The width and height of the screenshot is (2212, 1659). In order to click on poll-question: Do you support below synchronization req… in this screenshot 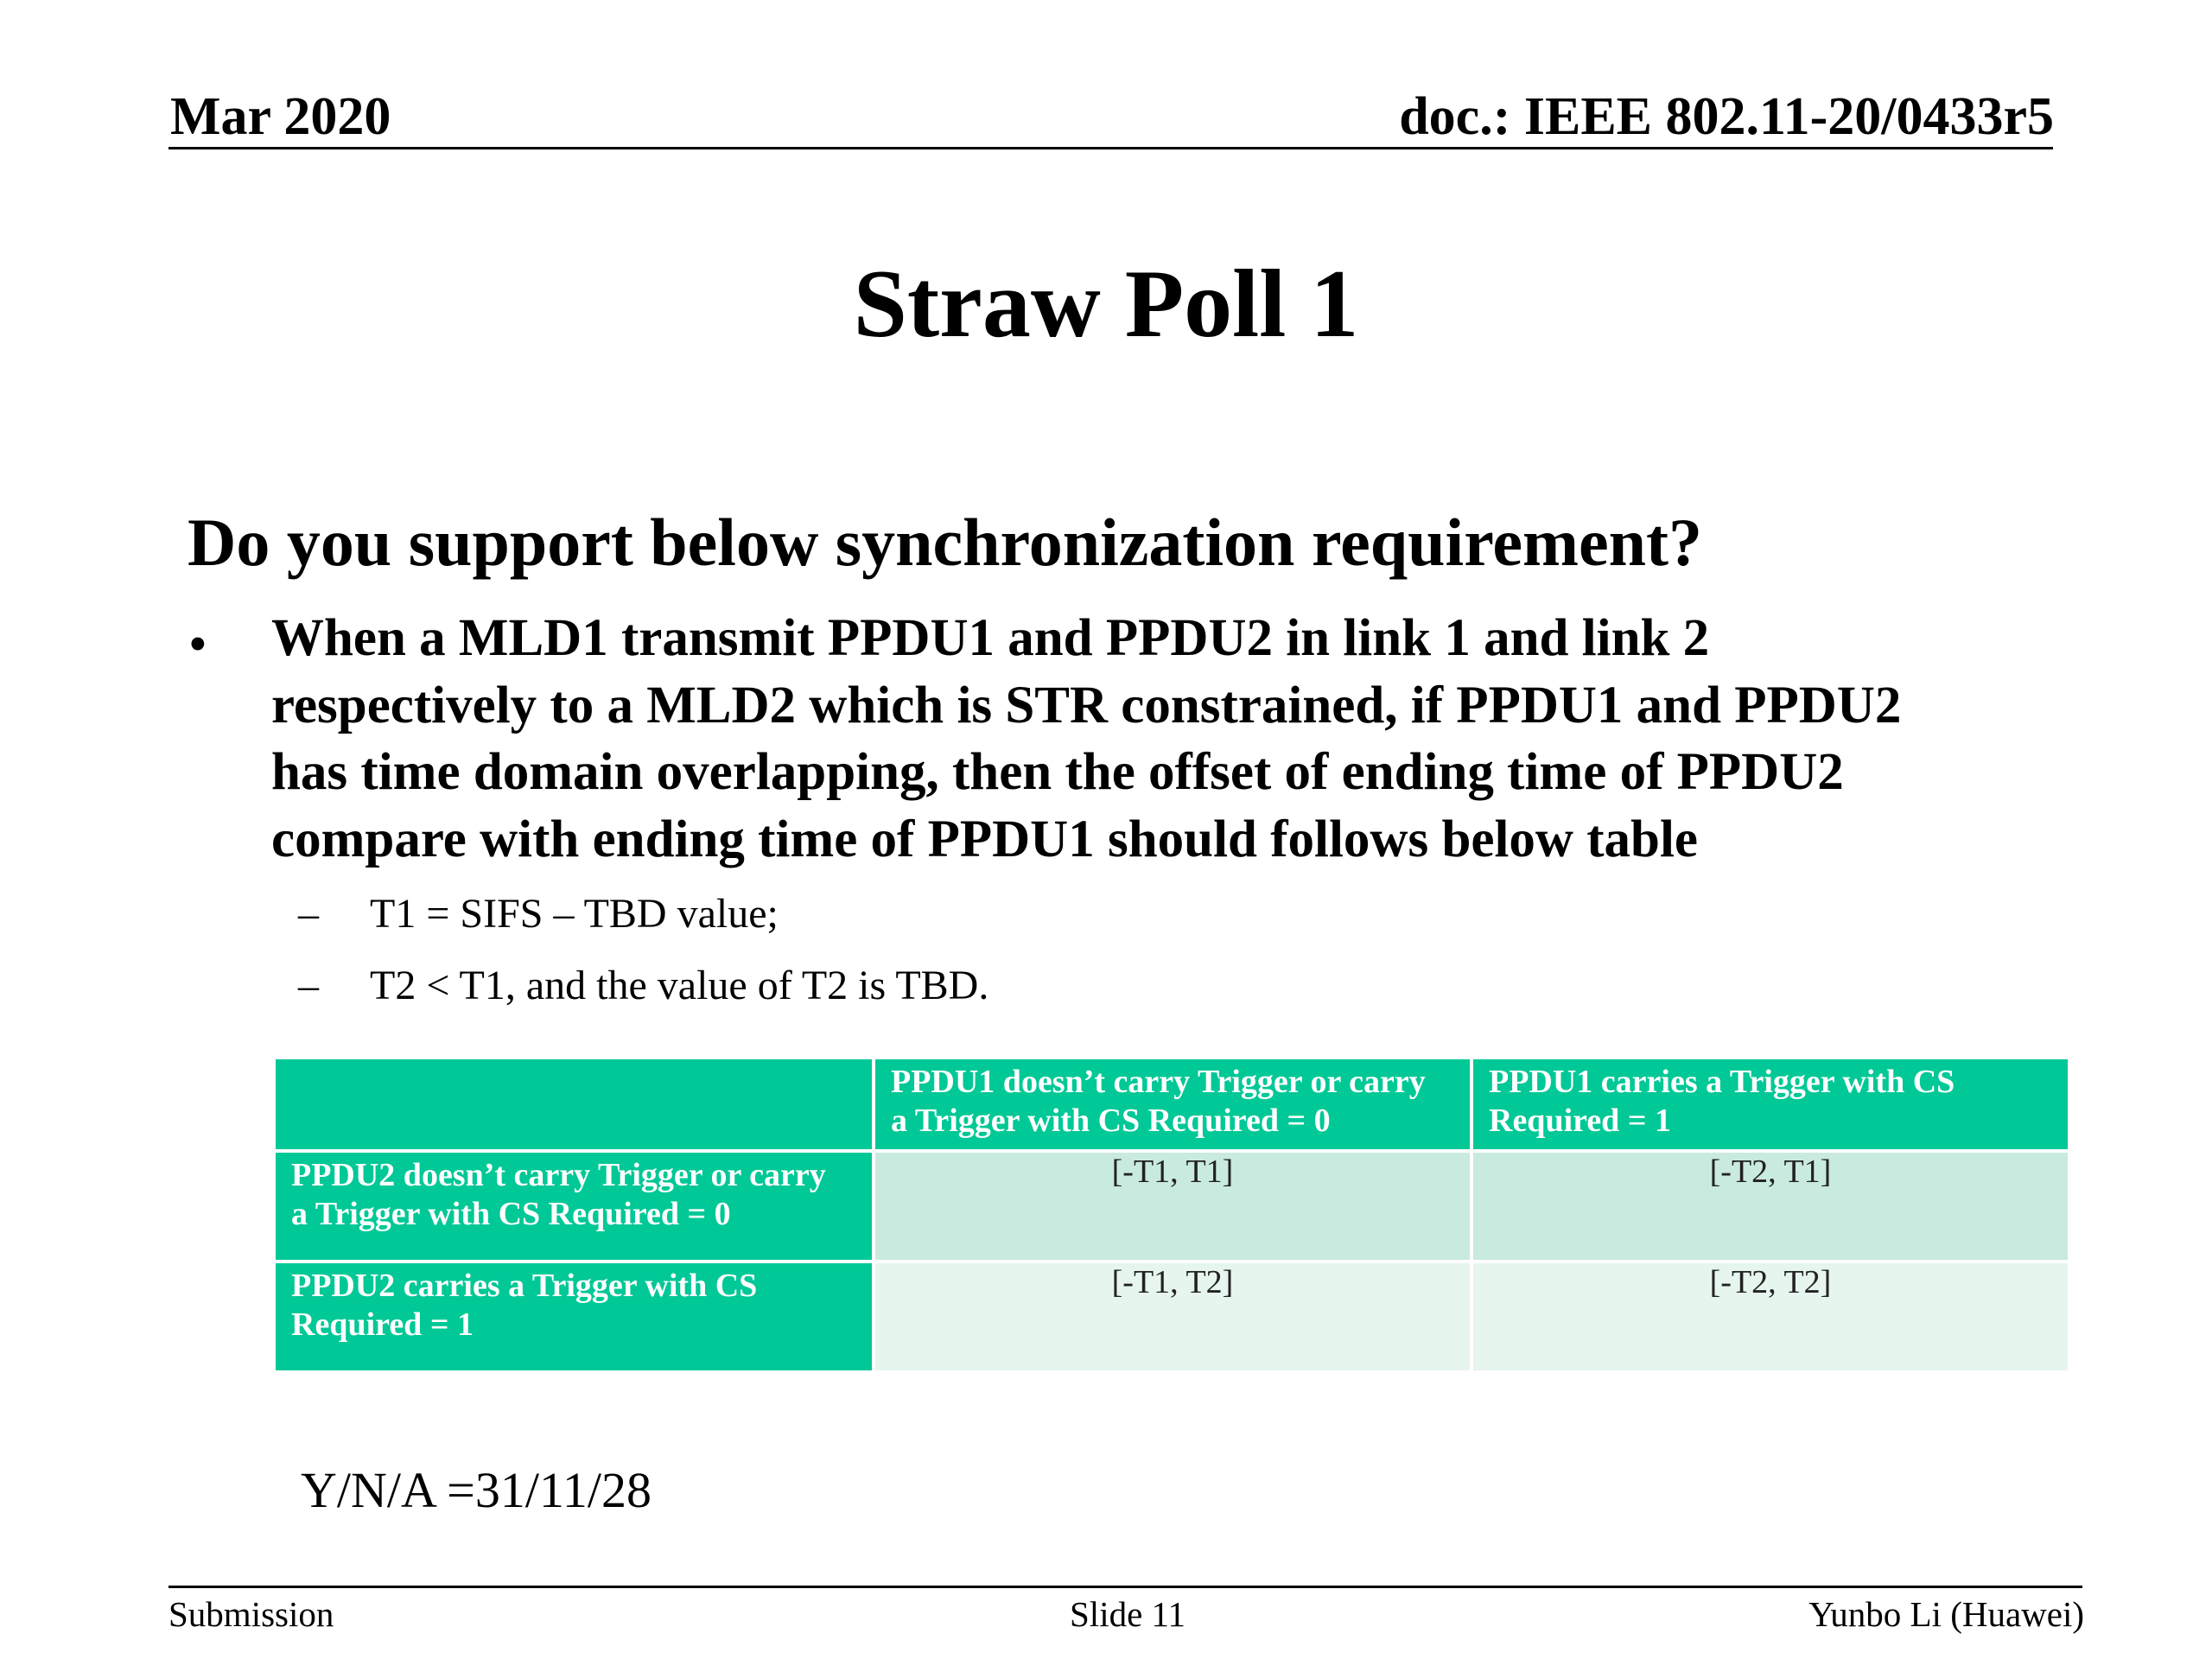, I will do `click(945, 542)`.